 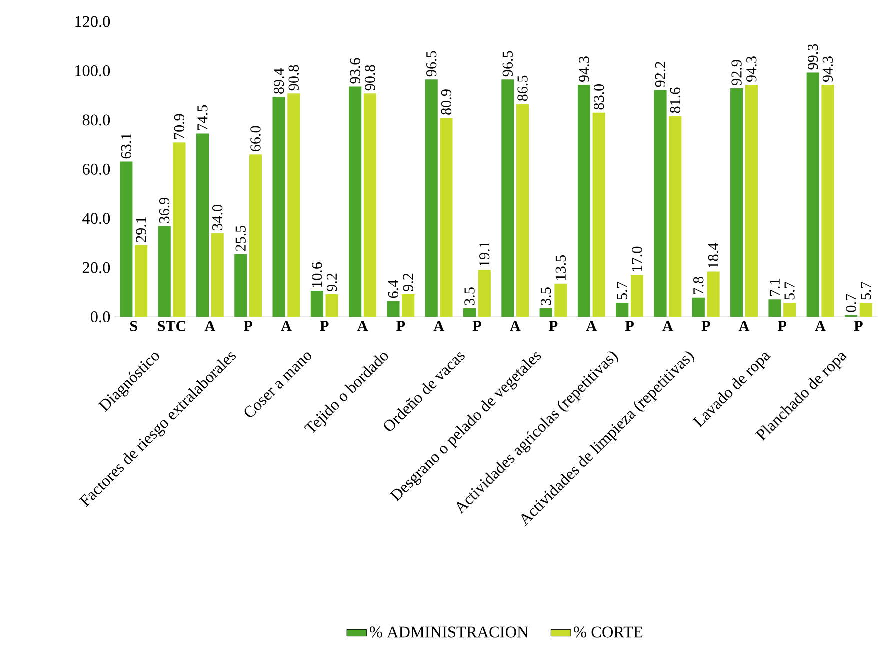 What do you see at coordinates (449, 632) in the screenshot?
I see `legend-label: % ADMINISTRACION` at bounding box center [449, 632].